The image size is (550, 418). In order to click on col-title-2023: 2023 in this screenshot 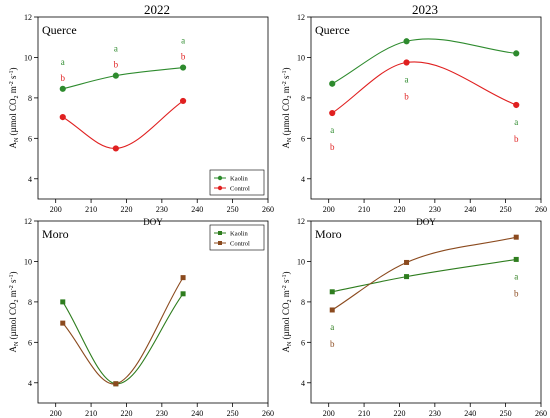, I will do `click(425, 9)`.